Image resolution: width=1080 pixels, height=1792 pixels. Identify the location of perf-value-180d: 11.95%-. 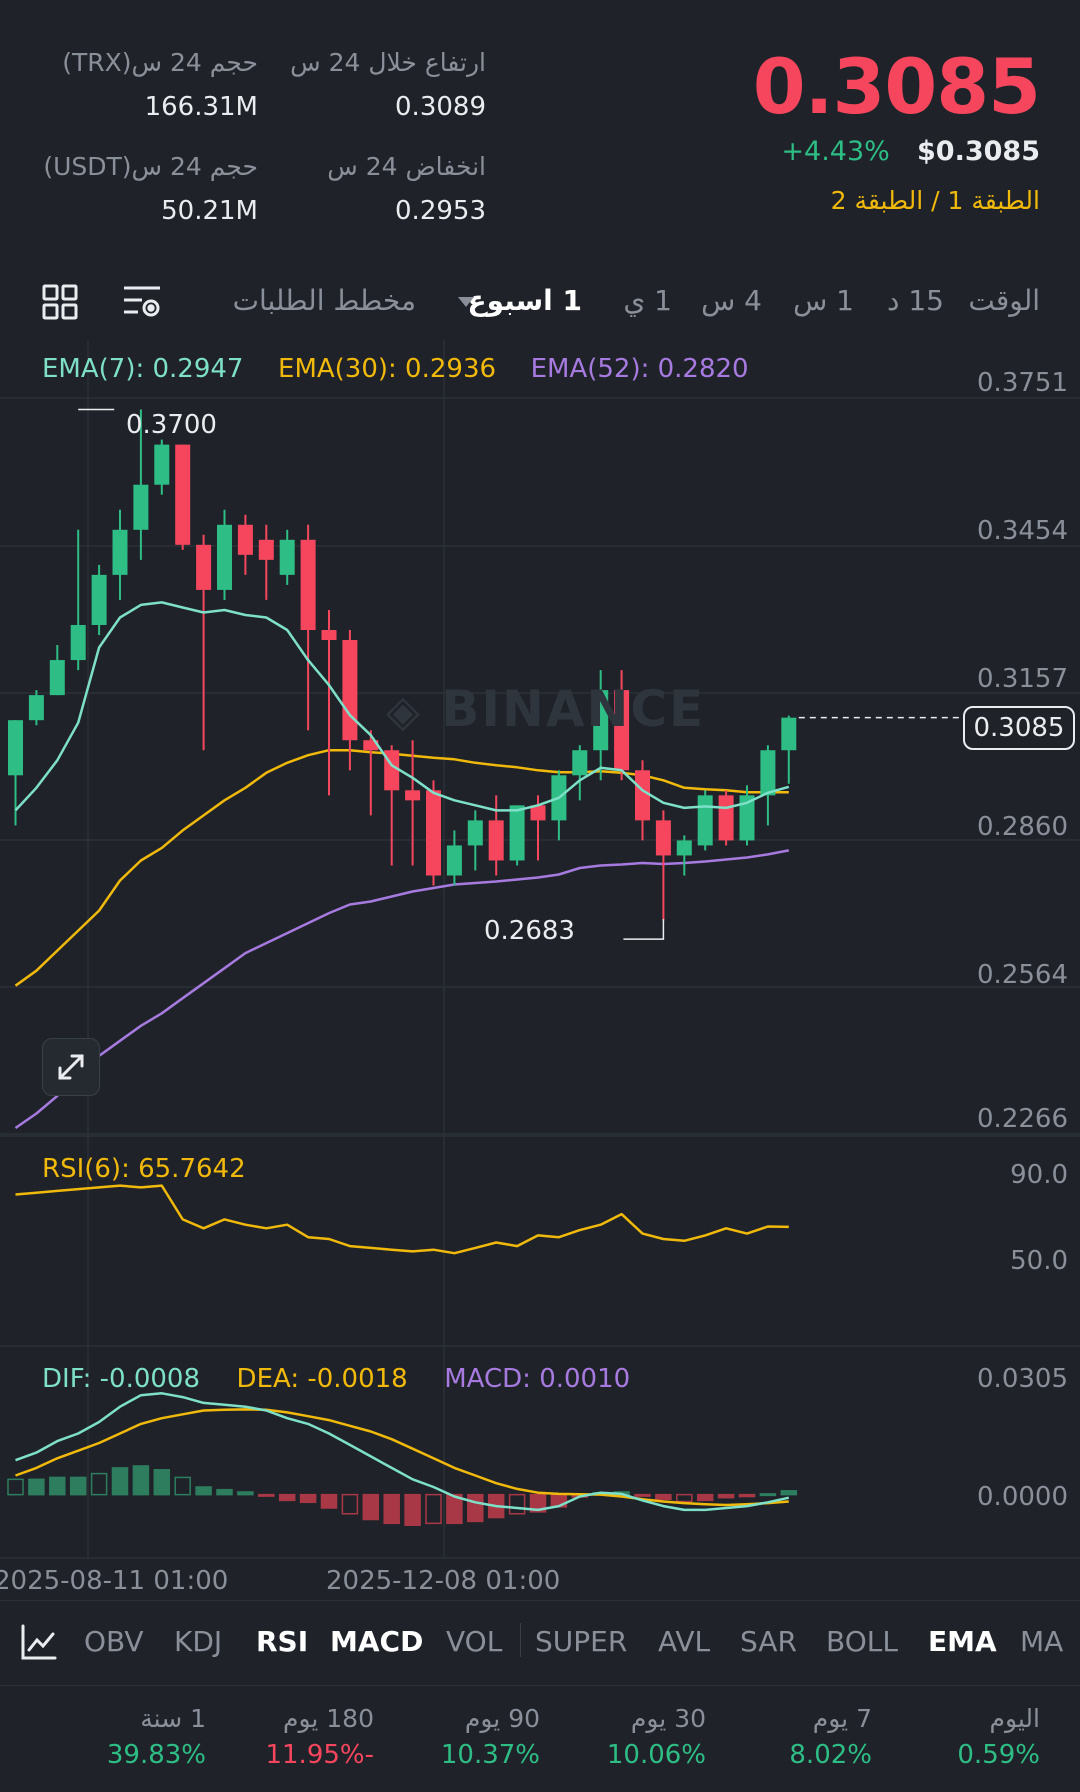
(319, 1755).